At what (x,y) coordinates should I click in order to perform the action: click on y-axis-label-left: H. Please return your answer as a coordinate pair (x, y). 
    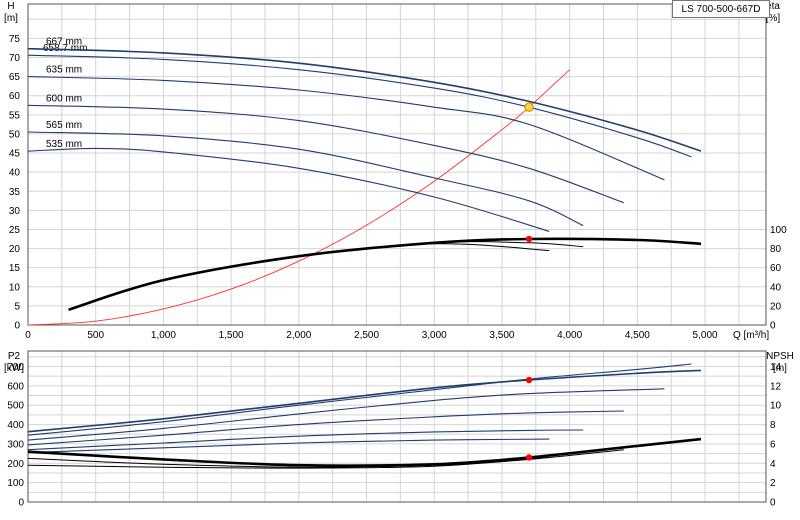
    Looking at the image, I should click on (10, 6).